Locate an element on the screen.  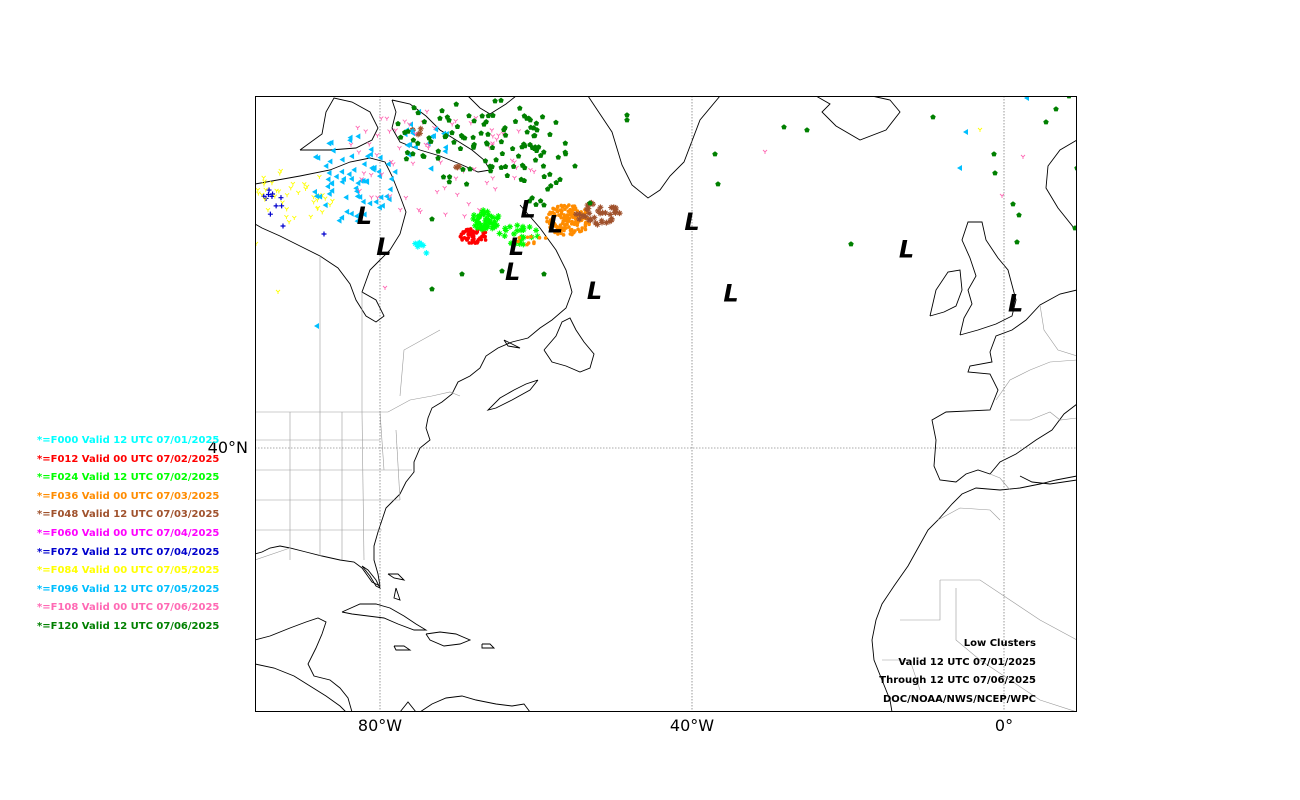
low-center-marker: L is located at coordinates (1015, 303).